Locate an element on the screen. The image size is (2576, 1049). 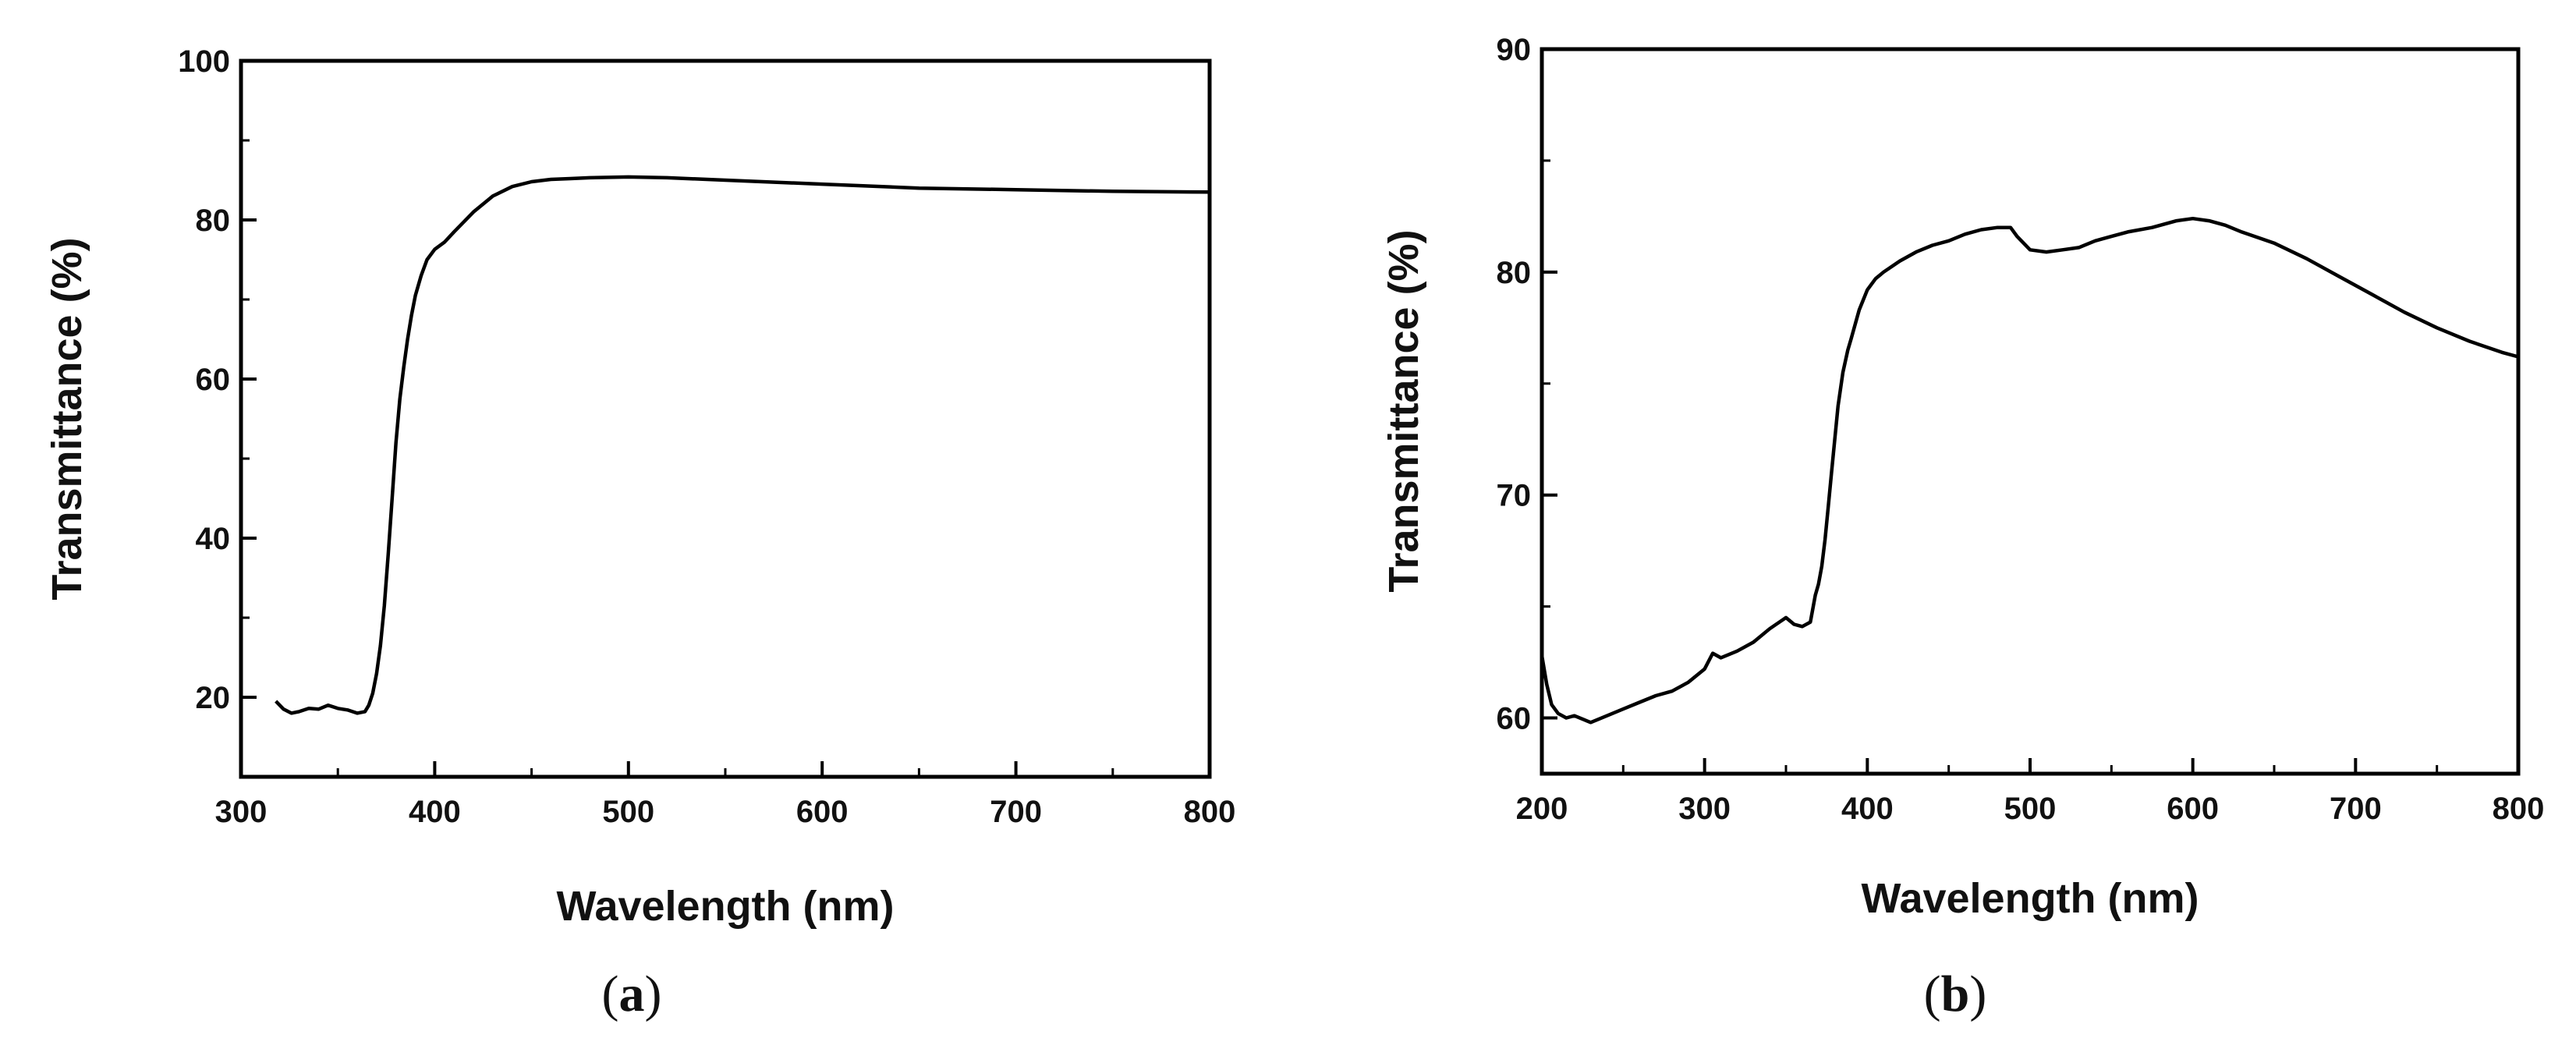
panel-label-letter-b: b is located at coordinates (1955, 994).